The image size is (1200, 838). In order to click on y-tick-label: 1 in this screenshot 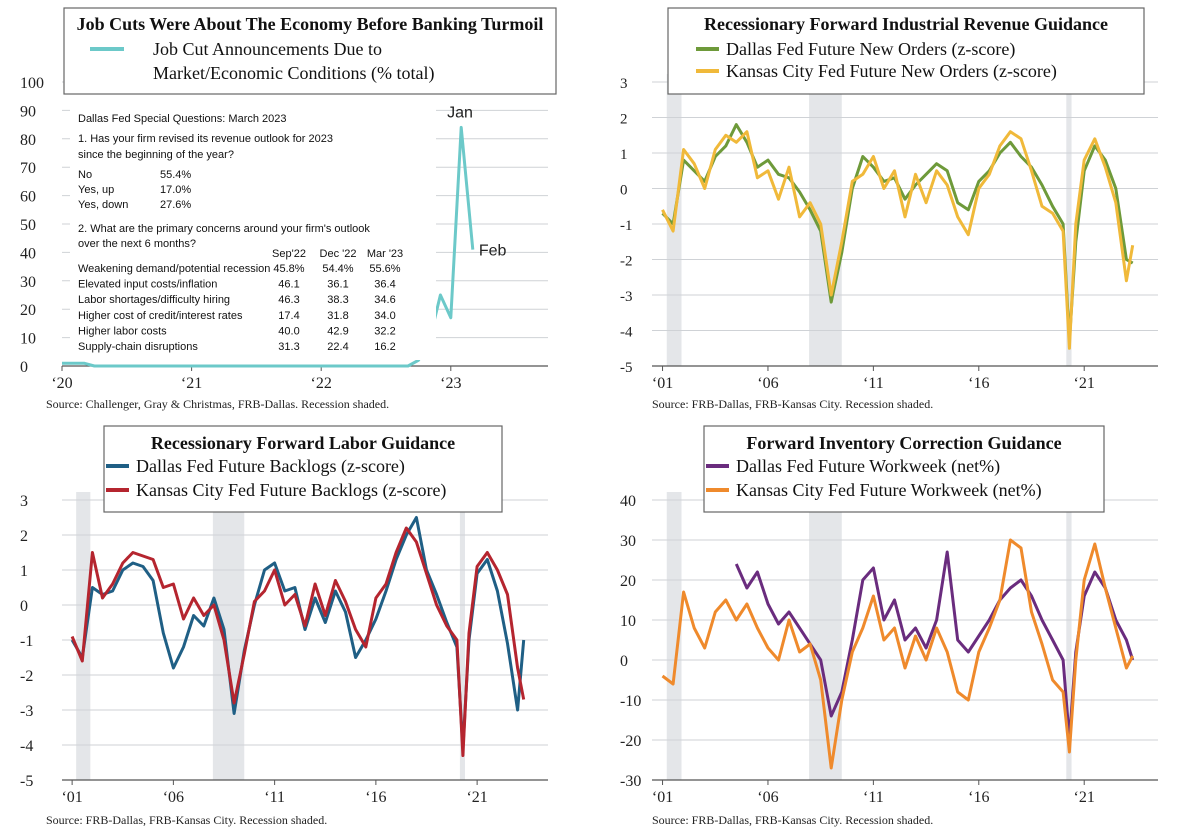, I will do `click(624, 155)`.